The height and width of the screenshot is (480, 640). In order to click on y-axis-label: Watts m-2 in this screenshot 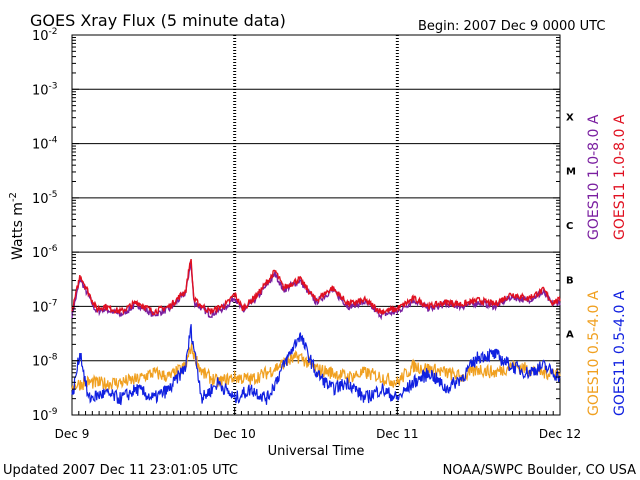, I will do `click(17, 226)`.